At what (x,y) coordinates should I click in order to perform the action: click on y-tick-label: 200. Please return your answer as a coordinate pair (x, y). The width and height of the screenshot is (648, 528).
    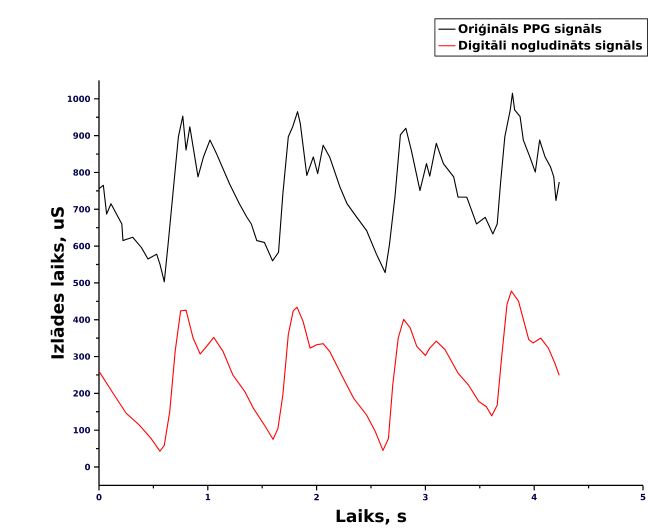
    Looking at the image, I should click on (81, 393).